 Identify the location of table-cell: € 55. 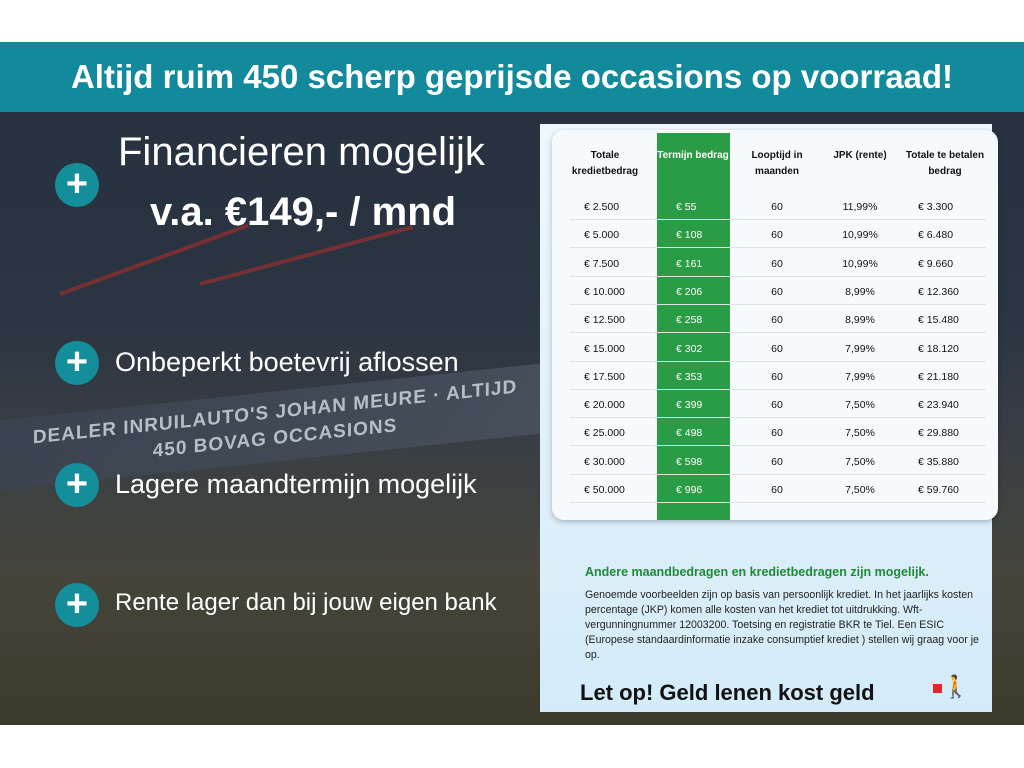
(686, 207).